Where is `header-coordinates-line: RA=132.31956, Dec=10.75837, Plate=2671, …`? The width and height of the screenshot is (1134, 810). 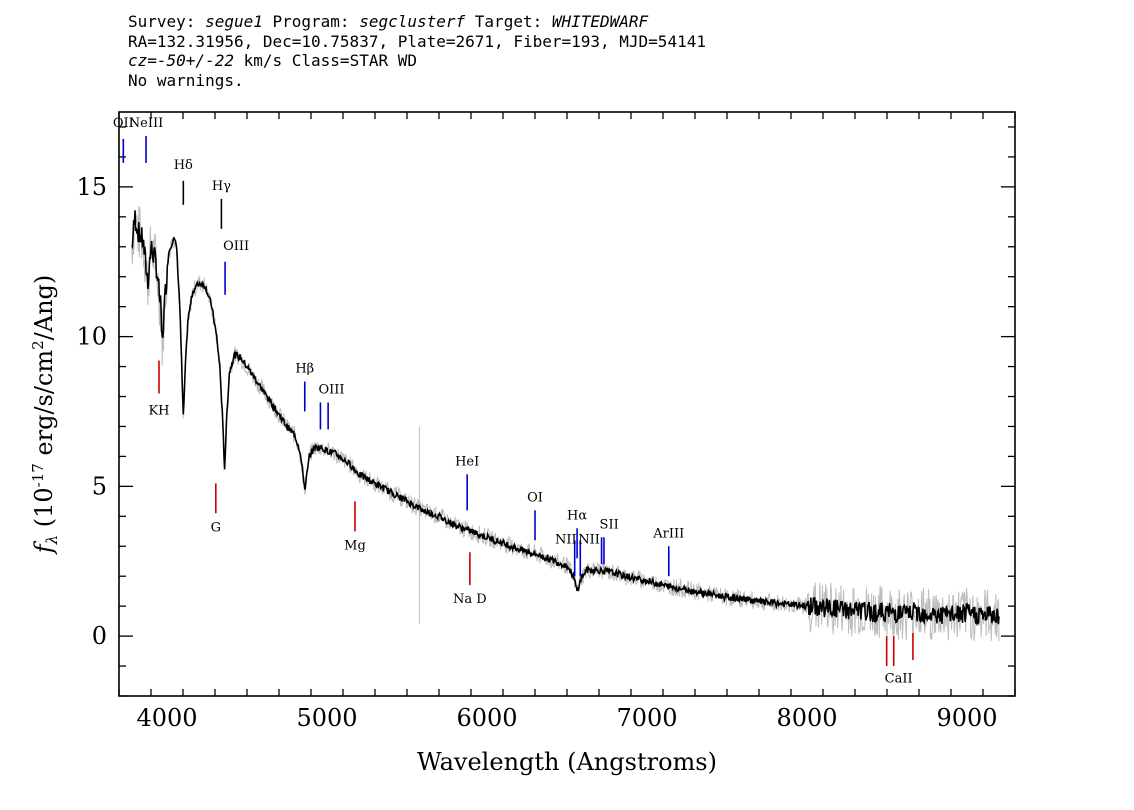
header-coordinates-line: RA=132.31956, Dec=10.75837, Plate=2671, … is located at coordinates (417, 41).